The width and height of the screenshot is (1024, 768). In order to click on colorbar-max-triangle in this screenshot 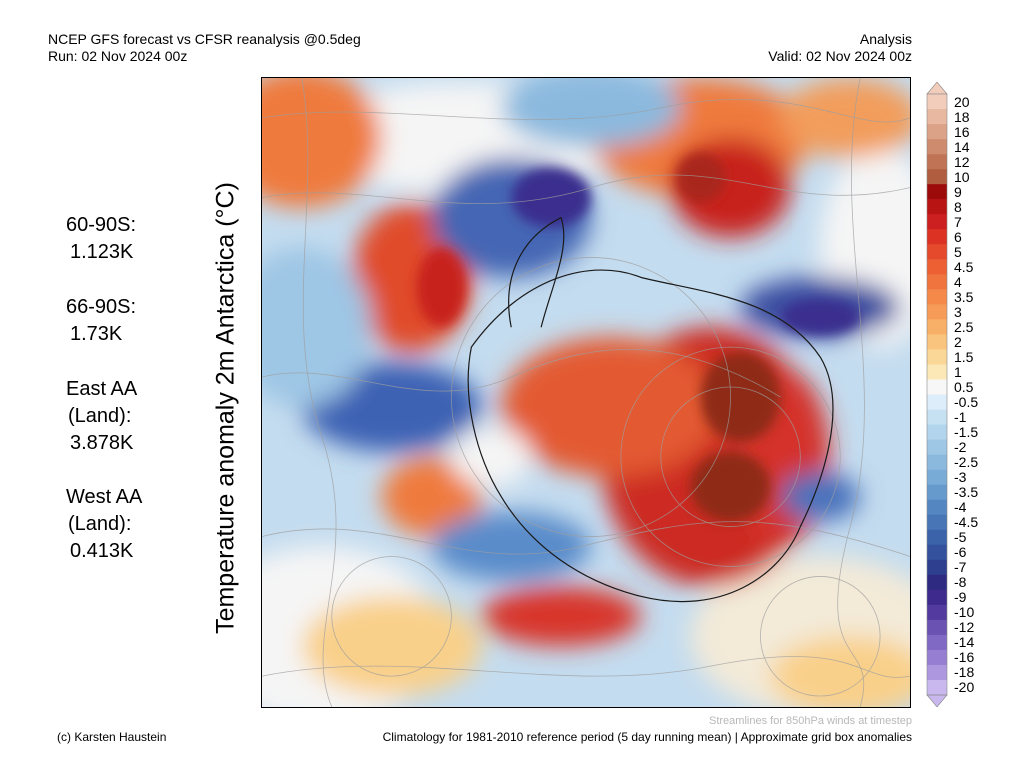, I will do `click(937, 88)`.